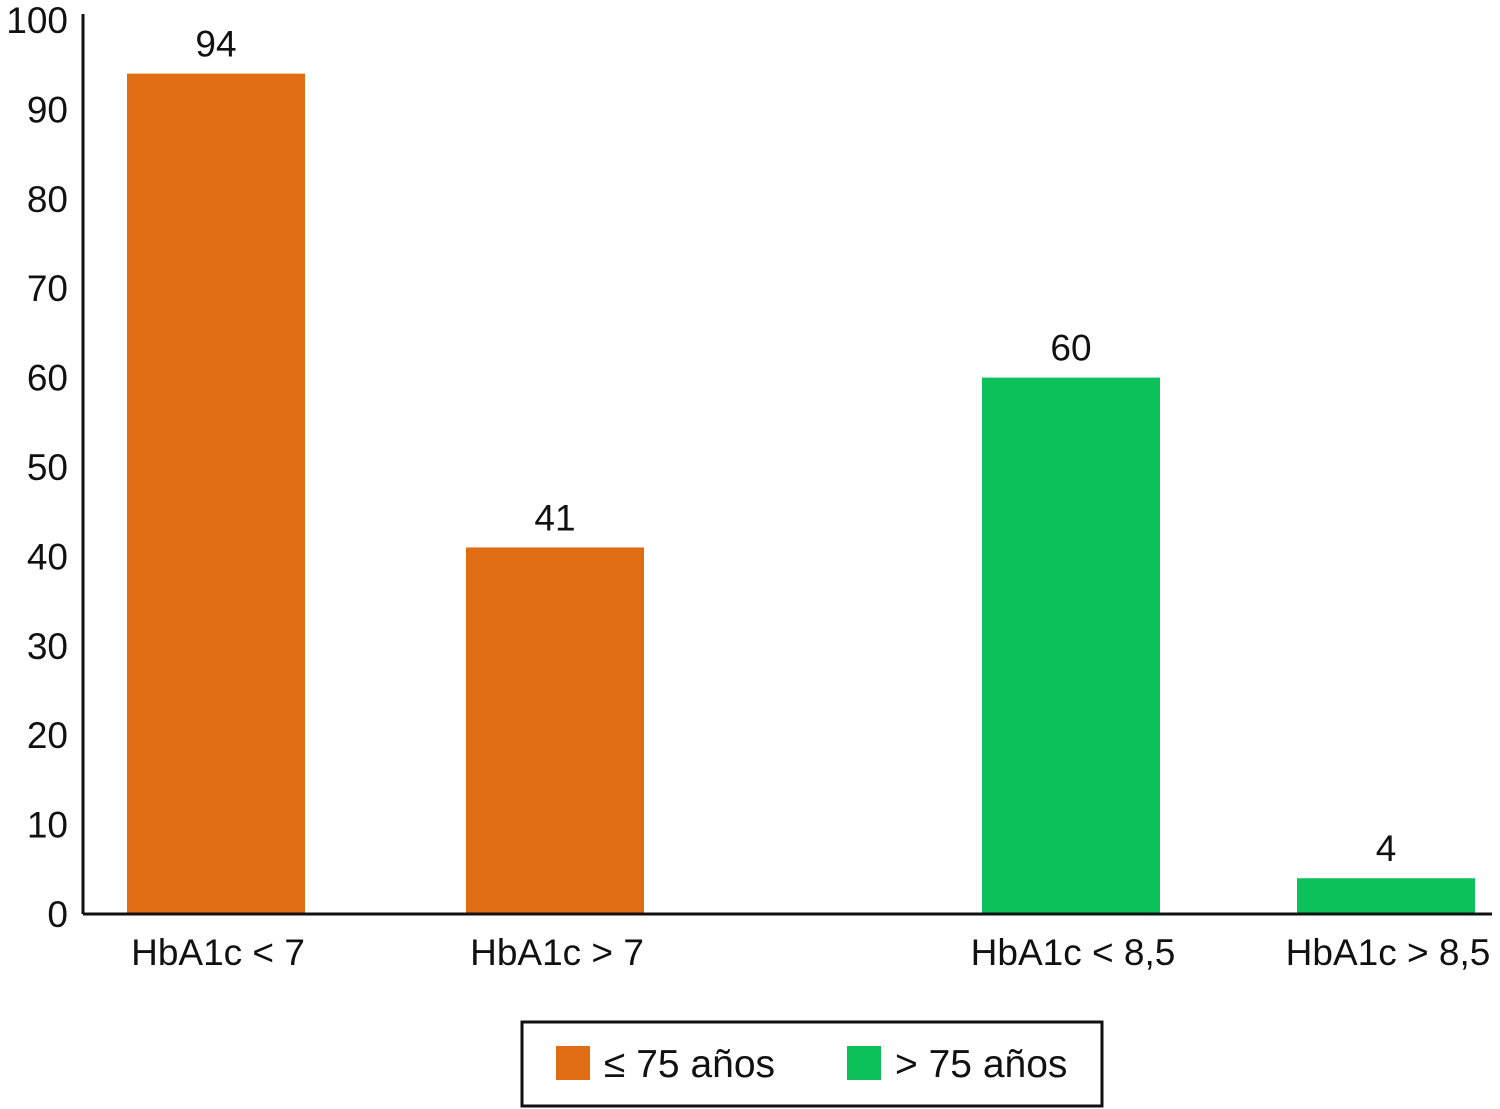 The width and height of the screenshot is (1500, 1109). Describe the element at coordinates (47, 556) in the screenshot. I see `y-tick-label: 40` at that location.